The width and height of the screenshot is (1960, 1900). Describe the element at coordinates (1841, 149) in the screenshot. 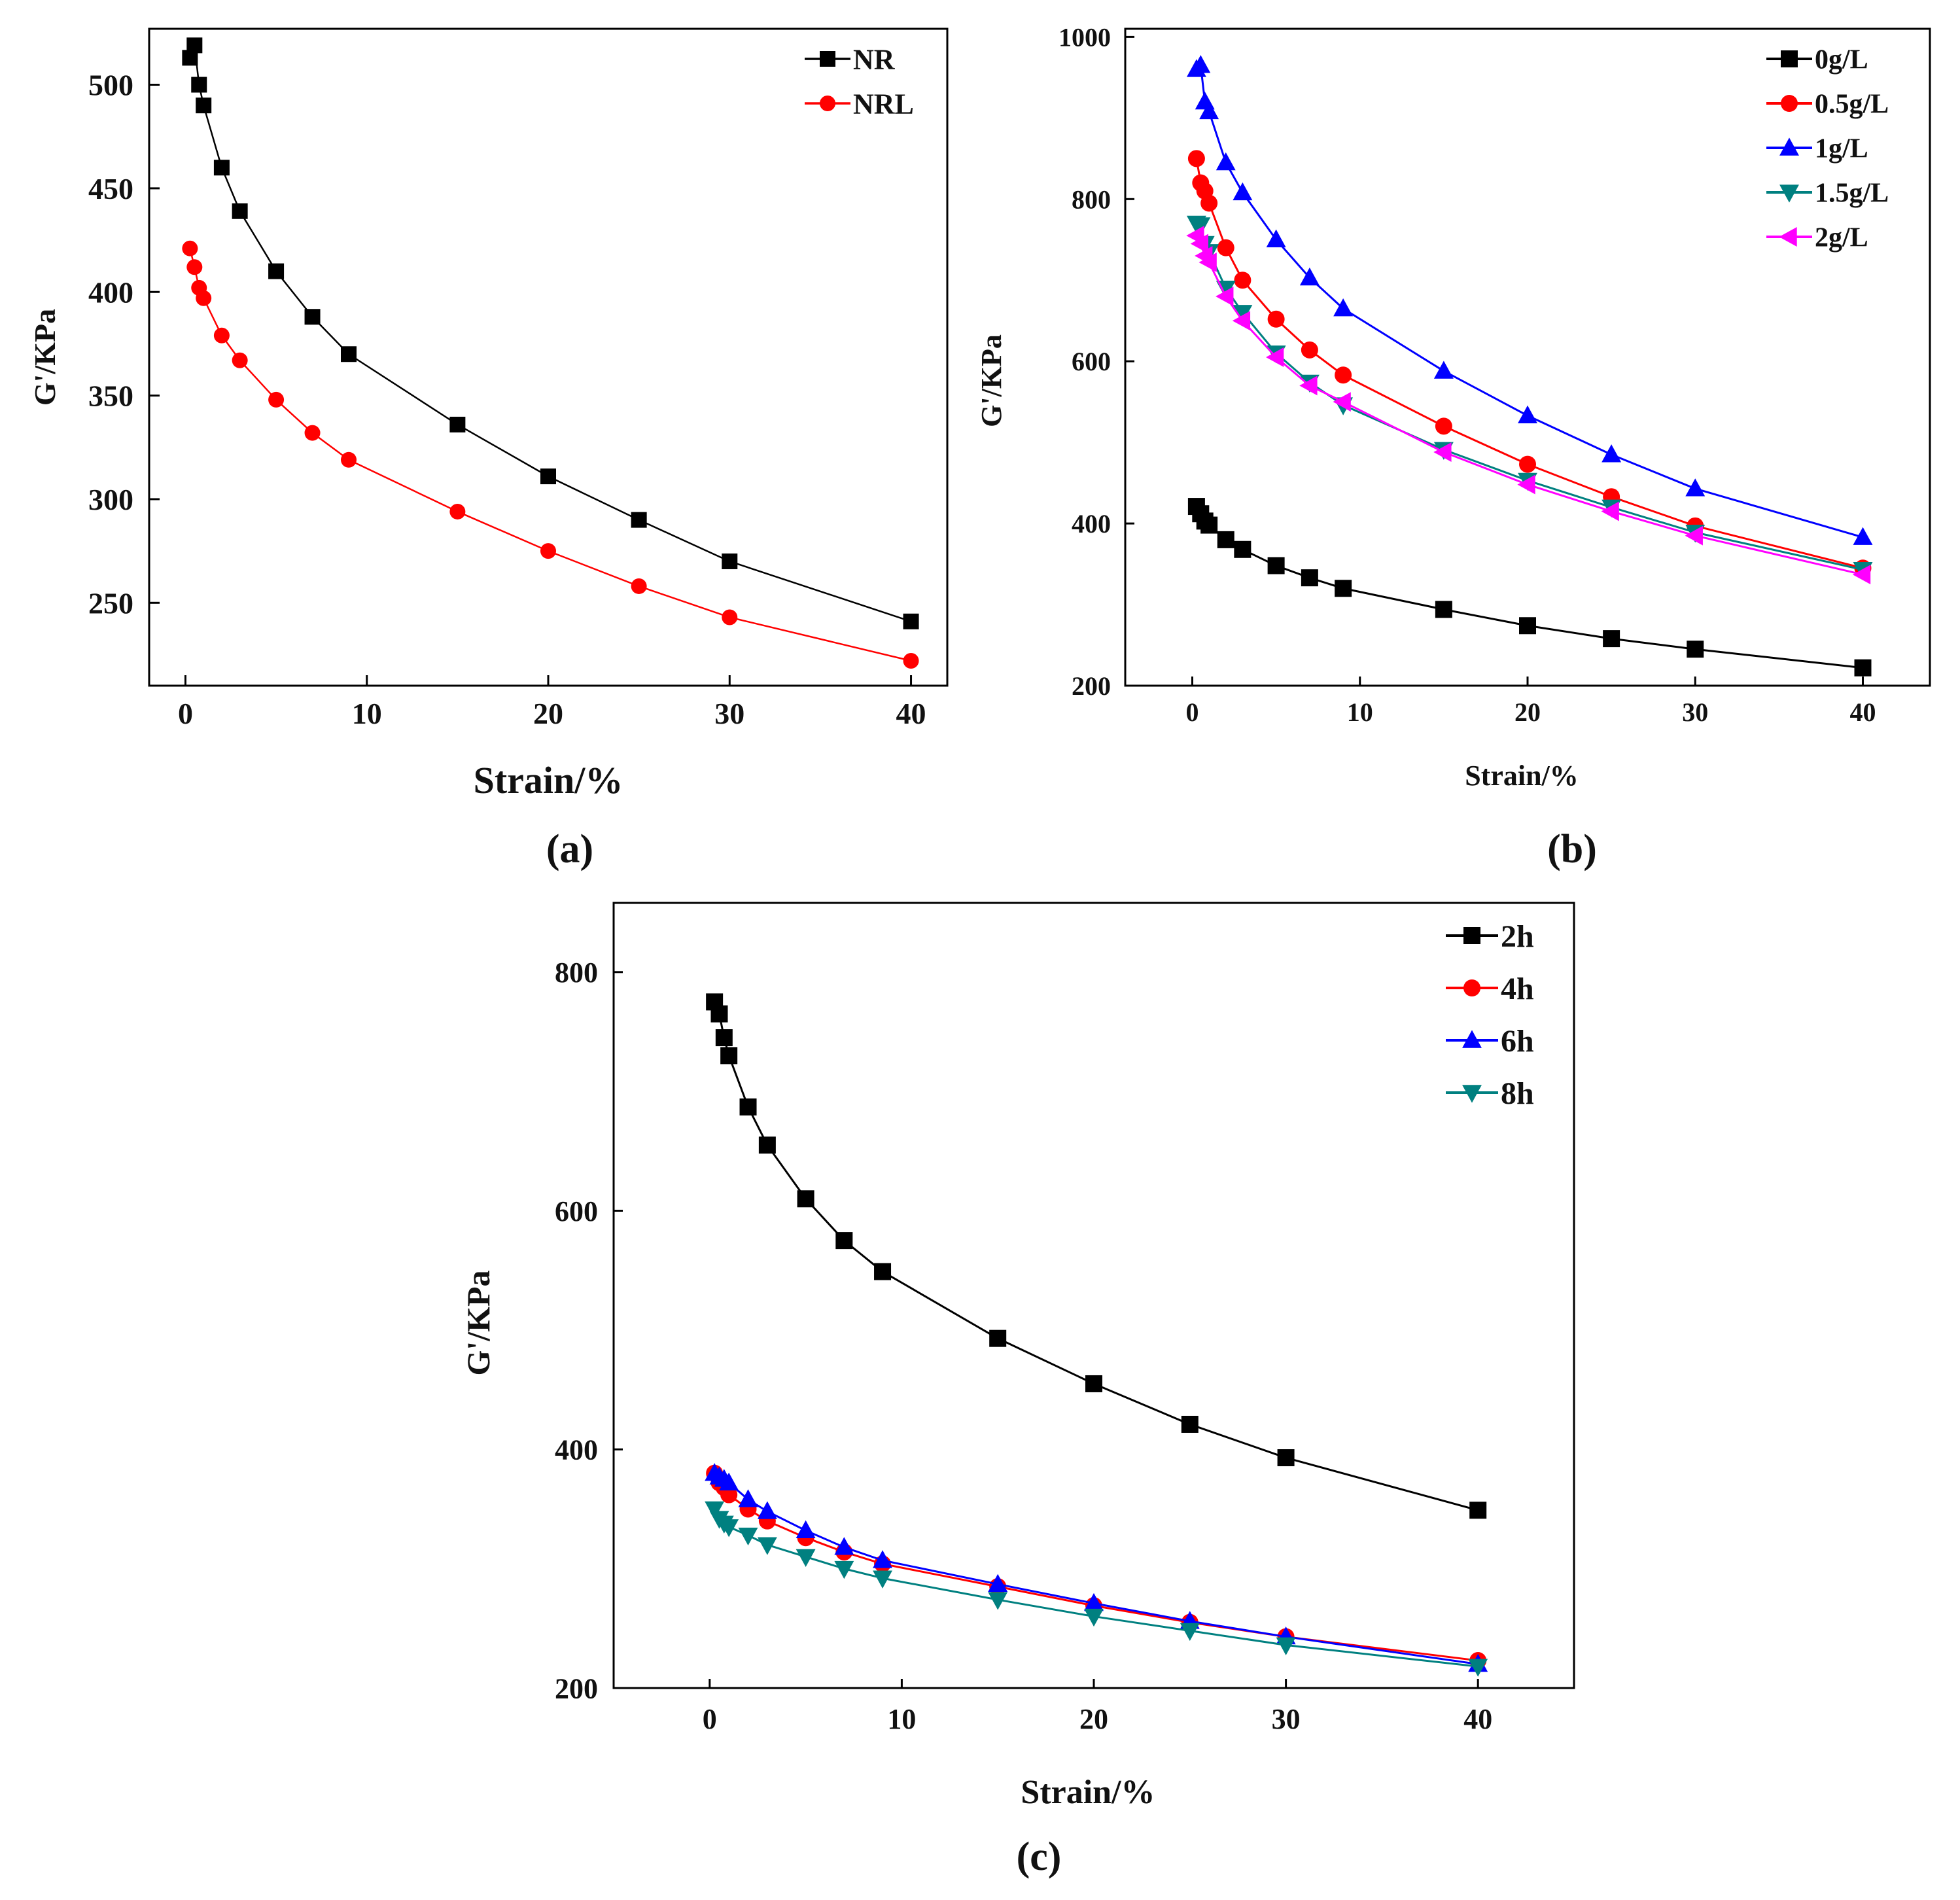

I see `panel-b-legend-label: 1g/L` at that location.